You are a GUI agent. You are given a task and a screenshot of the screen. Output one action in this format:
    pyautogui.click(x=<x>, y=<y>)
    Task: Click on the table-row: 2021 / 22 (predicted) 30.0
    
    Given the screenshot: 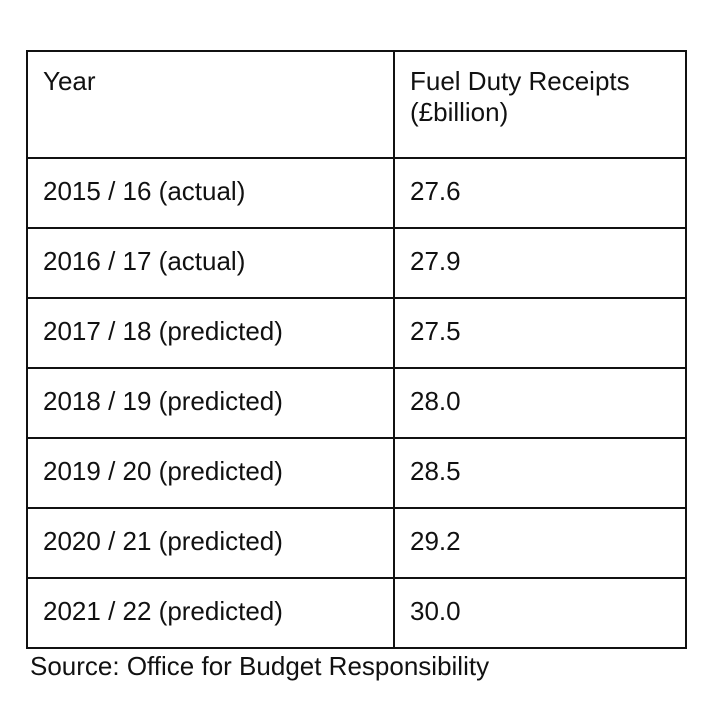 What is the action you would take?
    pyautogui.click(x=356, y=613)
    